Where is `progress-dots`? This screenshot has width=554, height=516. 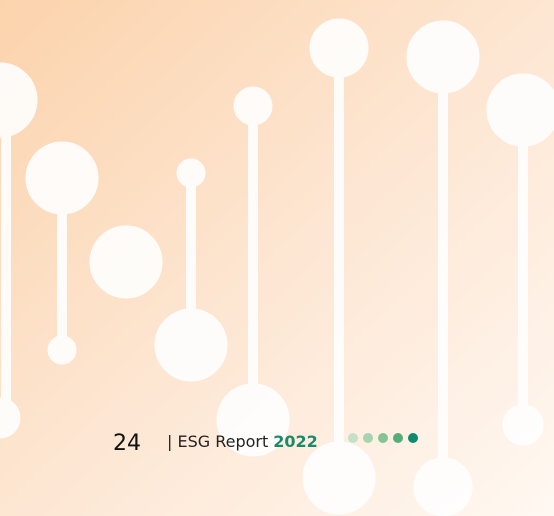
progress-dots is located at coordinates (383, 438).